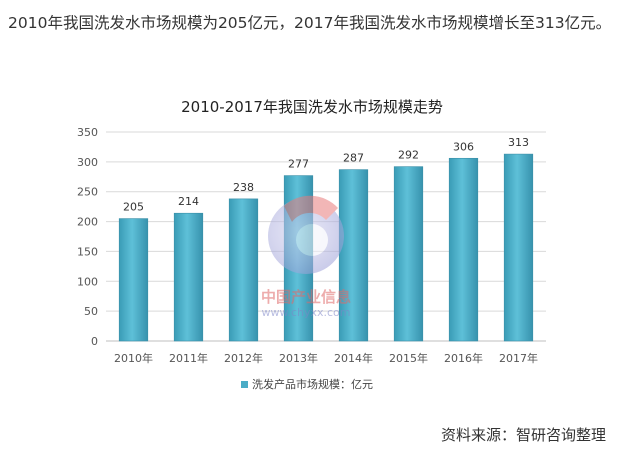 The image size is (624, 462). Describe the element at coordinates (244, 384) in the screenshot. I see `legend-swatch` at that location.